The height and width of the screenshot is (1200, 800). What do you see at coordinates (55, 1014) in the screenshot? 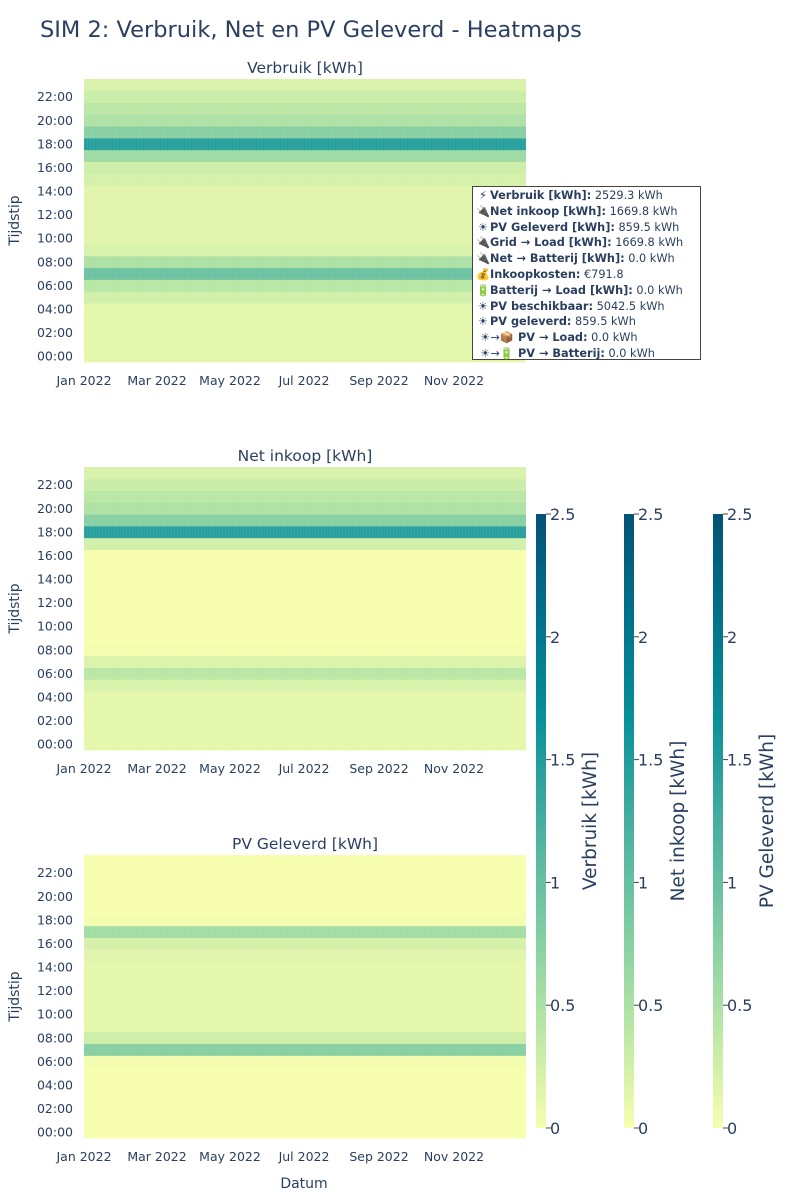
I see `y-tick-label: 10:00` at bounding box center [55, 1014].